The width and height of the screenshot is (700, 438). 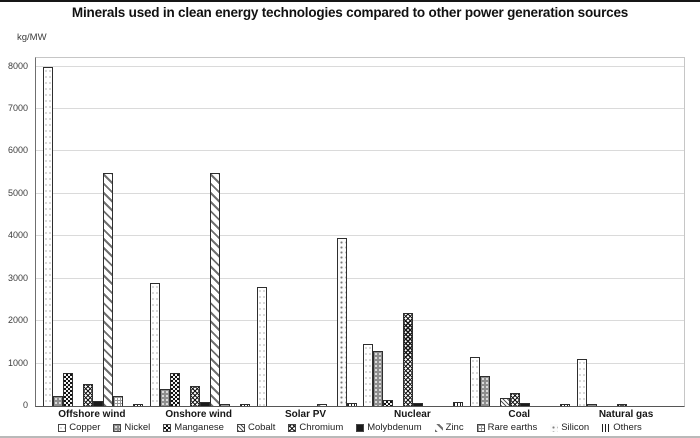 What do you see at coordinates (117, 427) in the screenshot?
I see `nickel-swatch-icon` at bounding box center [117, 427].